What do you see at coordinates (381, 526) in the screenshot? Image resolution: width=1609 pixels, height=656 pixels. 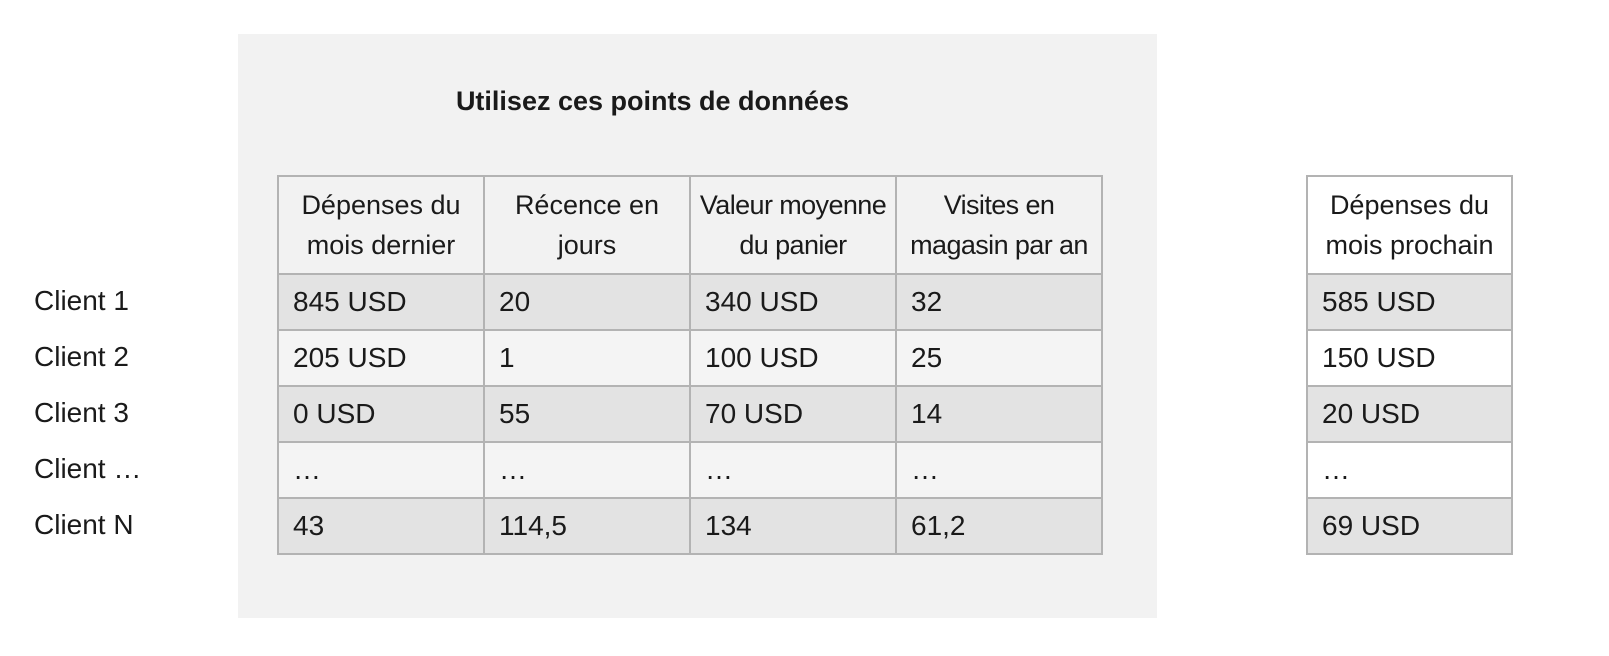 I see `table-cell: 43` at bounding box center [381, 526].